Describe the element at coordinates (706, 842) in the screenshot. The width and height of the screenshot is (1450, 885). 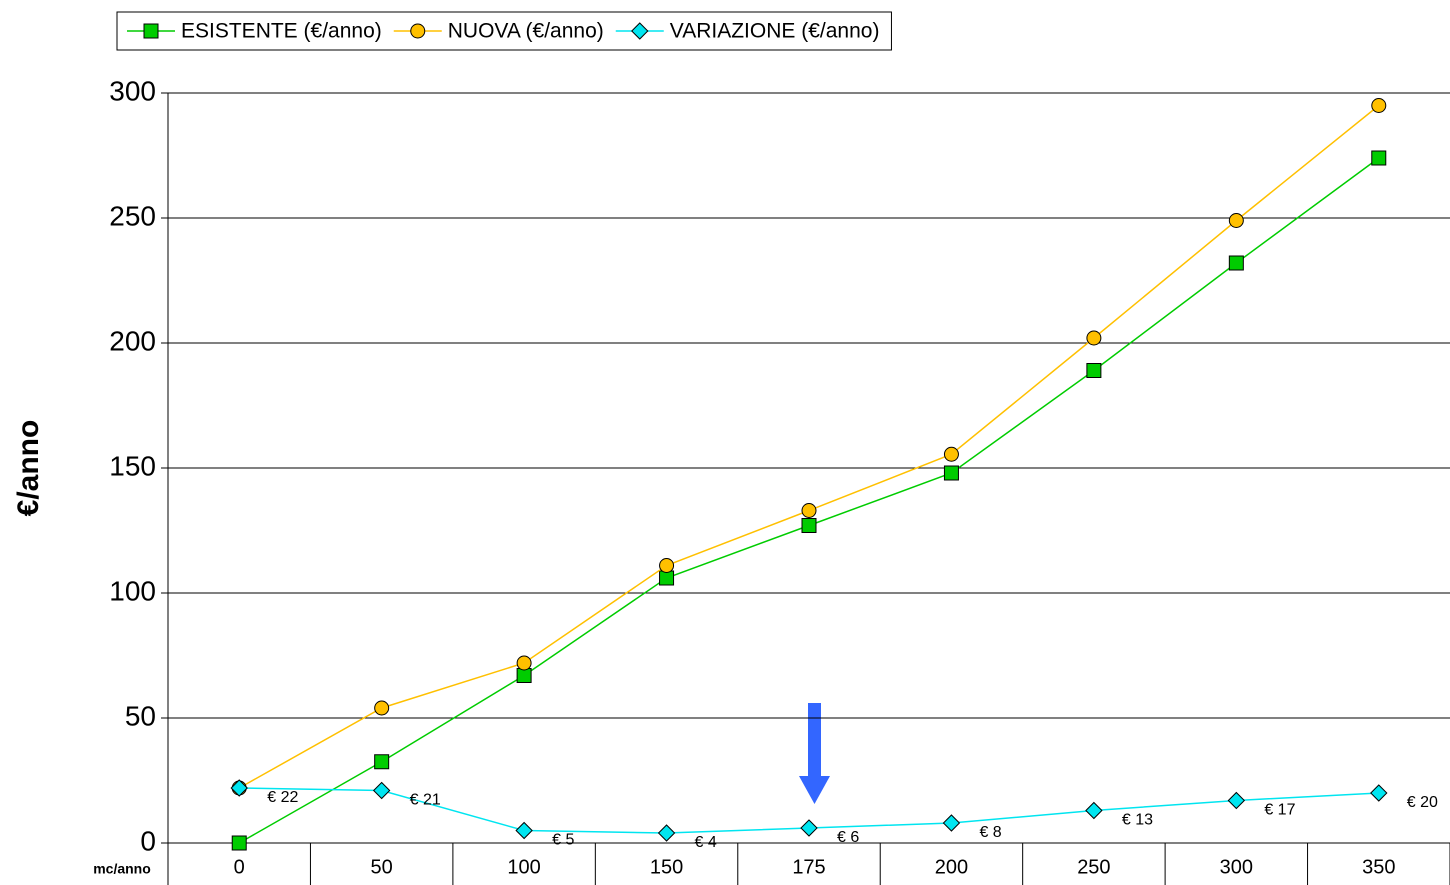
I see `data-label: € 4` at that location.